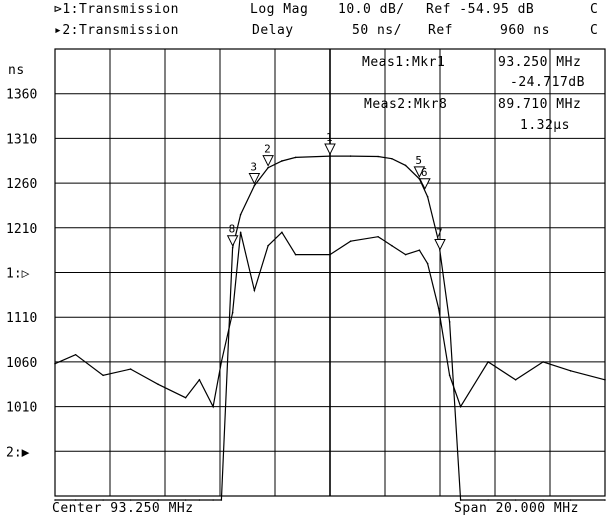 The height and width of the screenshot is (521, 612). I want to click on meas1-value: -24.717dB, so click(547, 82).